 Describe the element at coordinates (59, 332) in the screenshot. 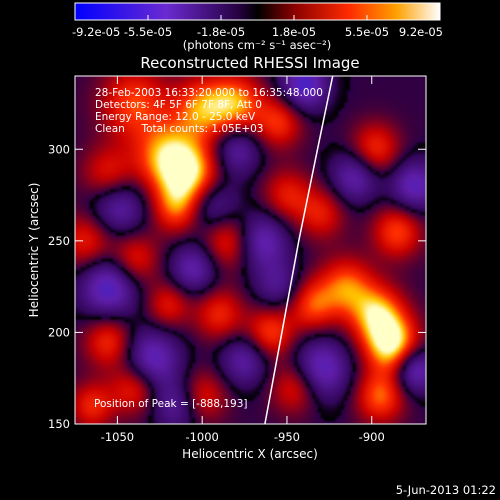

I see `y-tick-label: 200` at that location.